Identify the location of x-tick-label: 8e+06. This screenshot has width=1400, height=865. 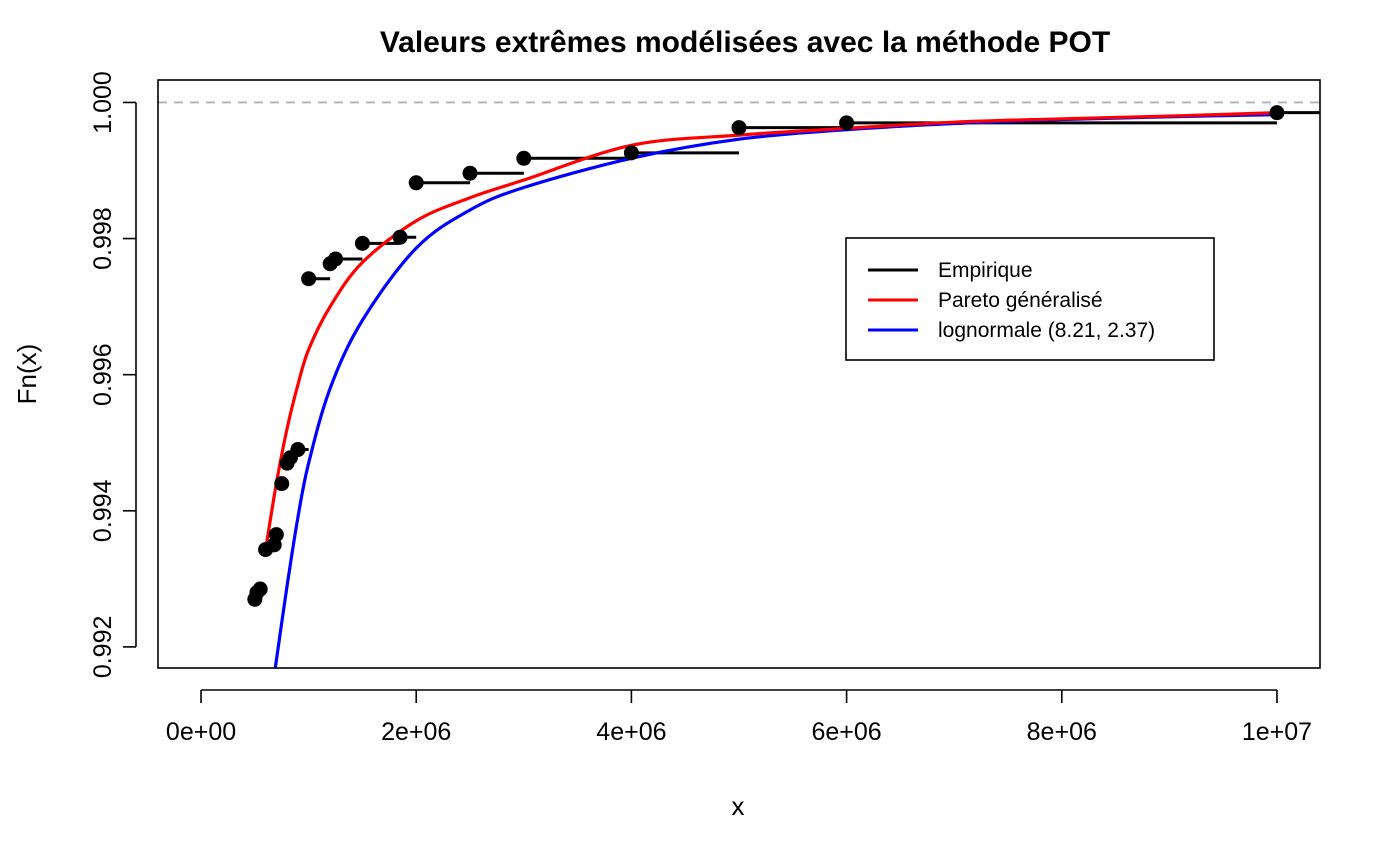
(1062, 732).